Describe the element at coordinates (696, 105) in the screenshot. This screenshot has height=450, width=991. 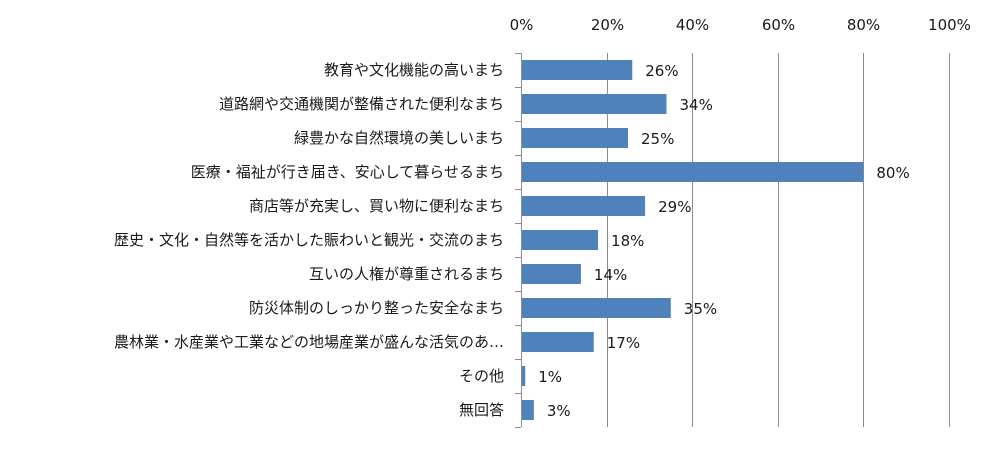
I see `data-label: 34%` at that location.